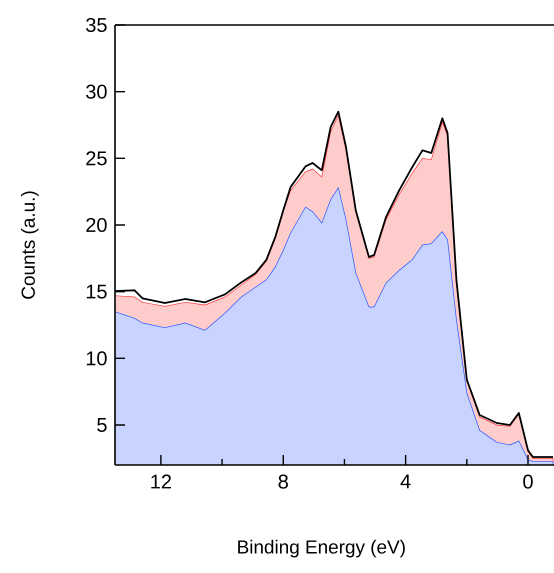  What do you see at coordinates (528, 481) in the screenshot?
I see `x-tick-label: 0` at bounding box center [528, 481].